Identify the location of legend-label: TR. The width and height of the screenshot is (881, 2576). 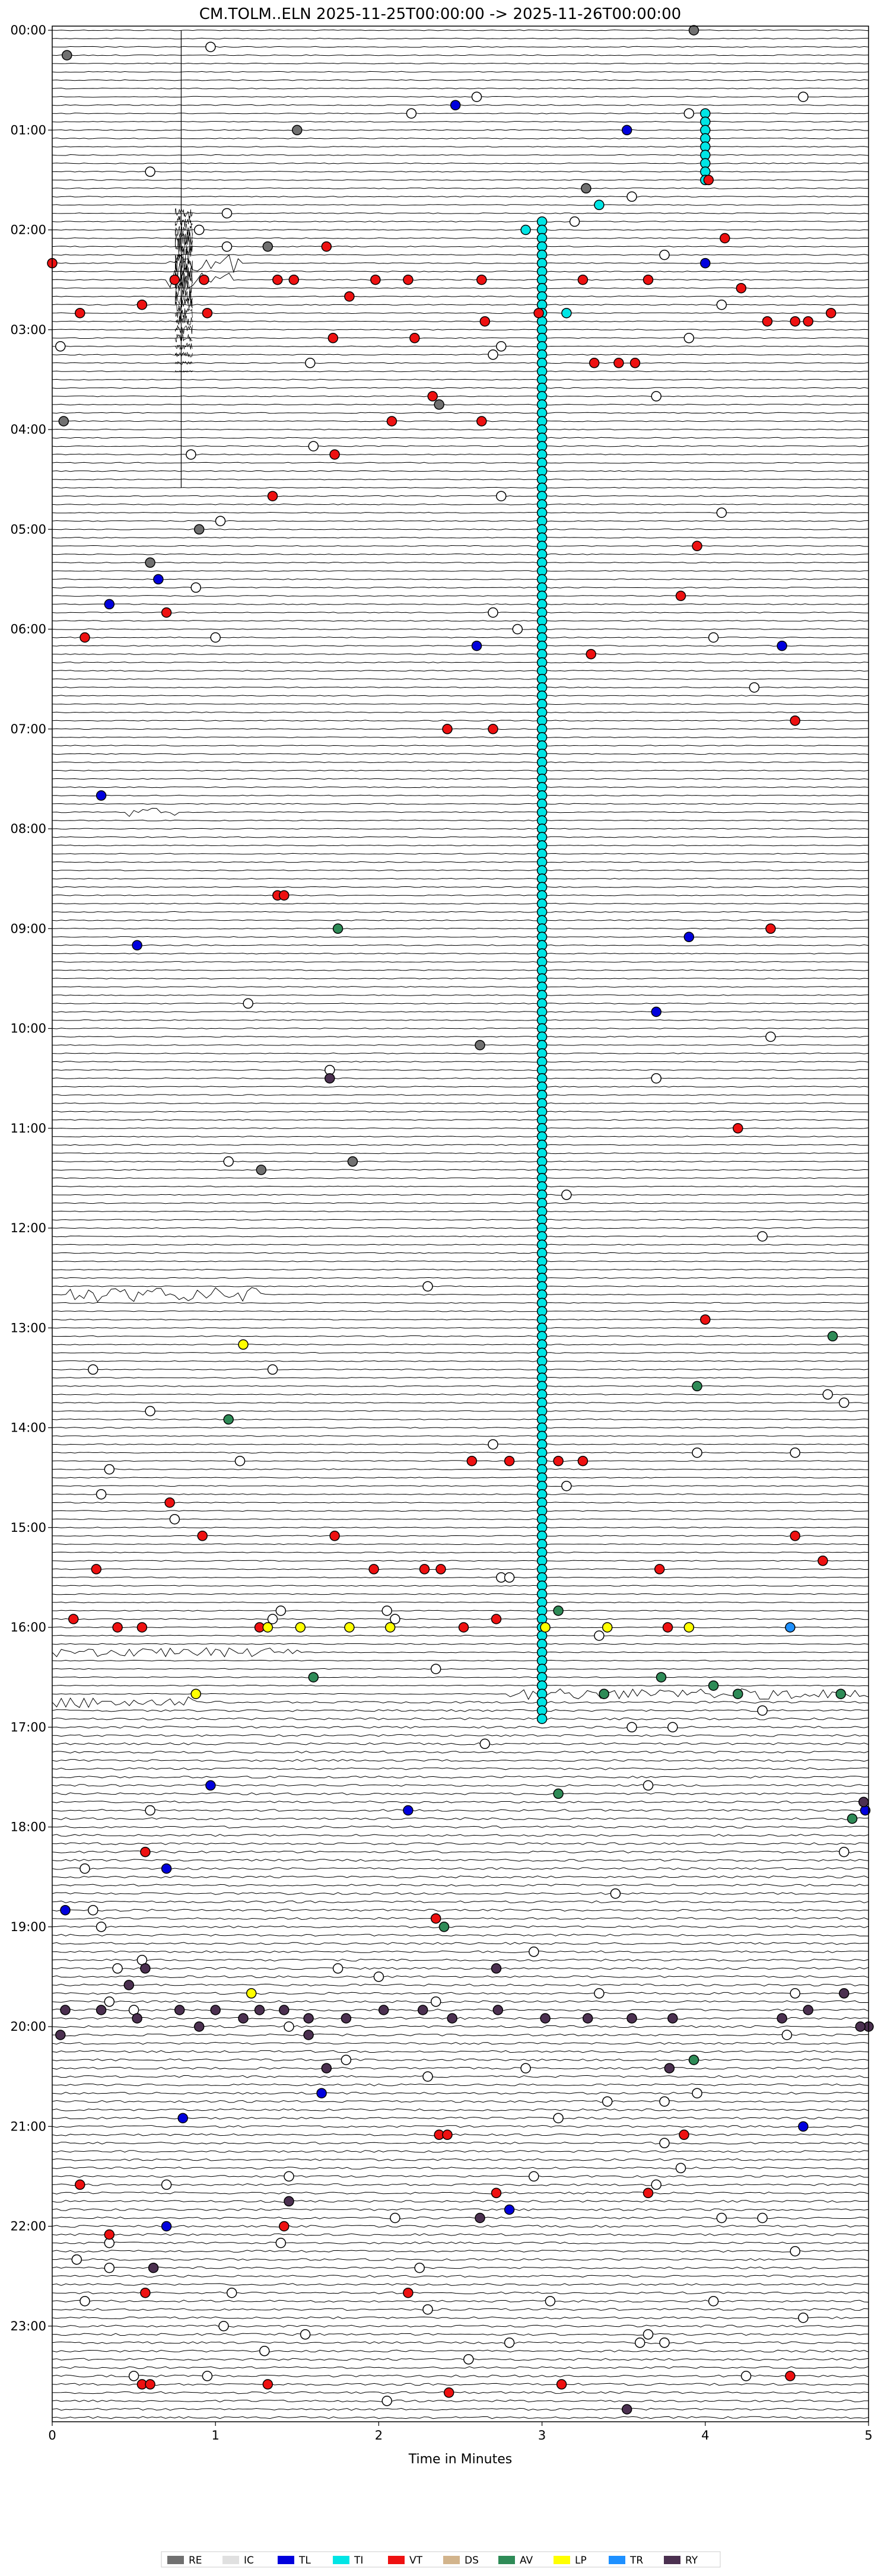
(636, 2561).